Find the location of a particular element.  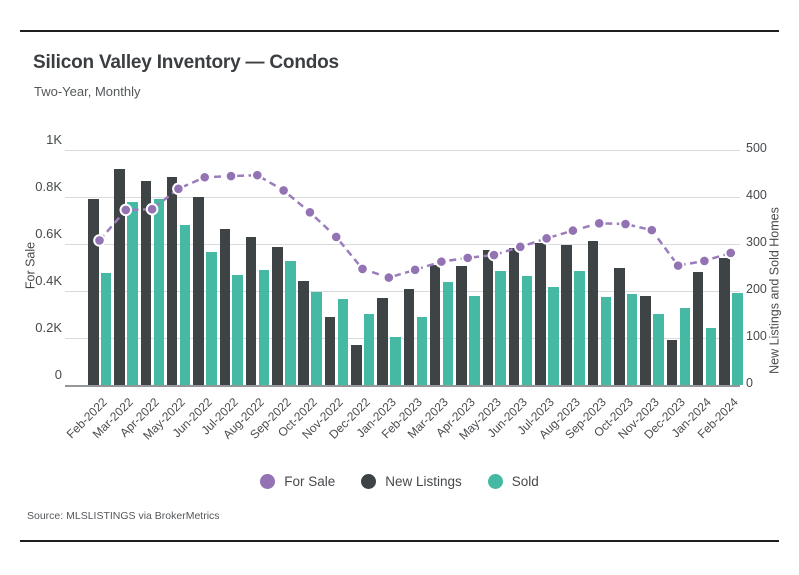

left-axis-tick: 0.6K is located at coordinates (48, 233).